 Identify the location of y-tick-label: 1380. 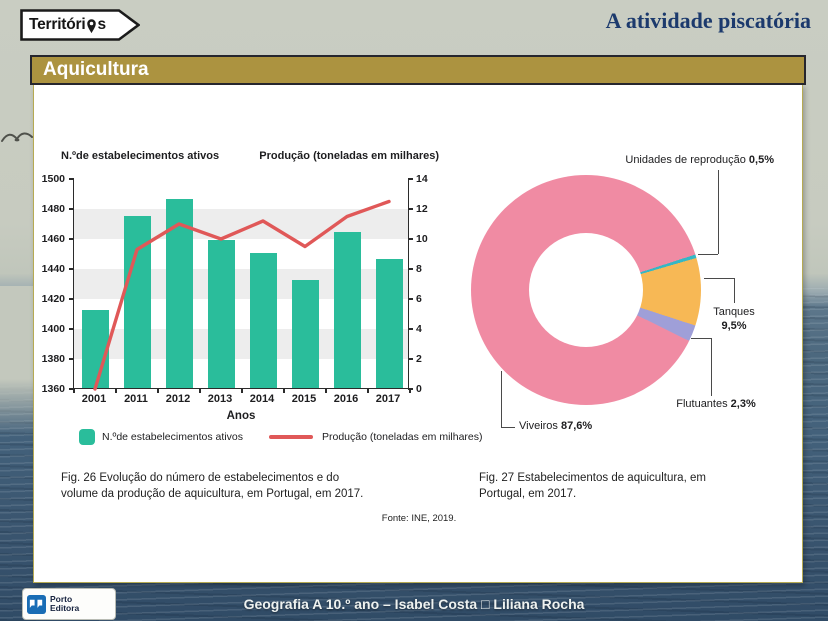
(53, 359).